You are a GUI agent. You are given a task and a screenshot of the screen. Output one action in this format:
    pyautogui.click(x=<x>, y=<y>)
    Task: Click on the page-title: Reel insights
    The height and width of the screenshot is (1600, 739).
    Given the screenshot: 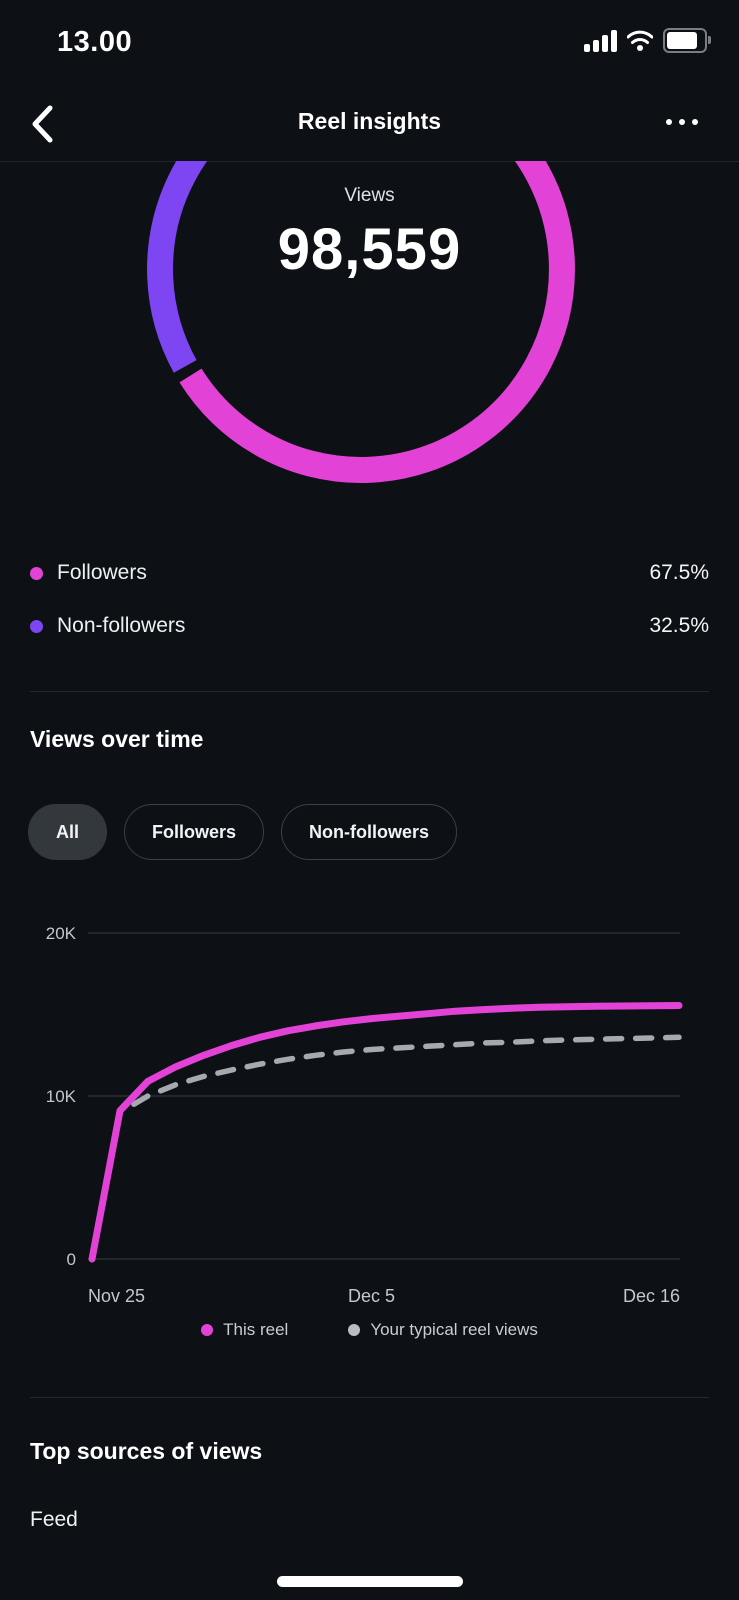 What is the action you would take?
    pyautogui.click(x=369, y=121)
    